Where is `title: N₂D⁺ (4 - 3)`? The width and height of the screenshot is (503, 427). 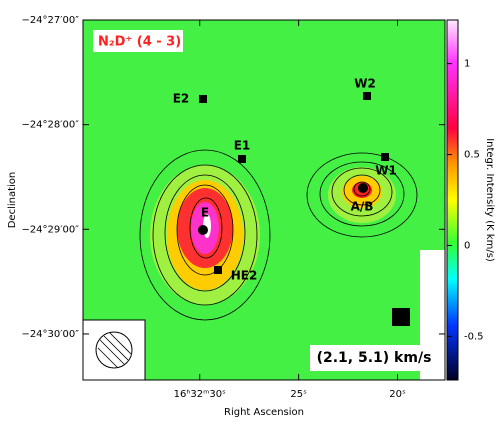 title: N₂D⁺ (4 - 3) is located at coordinates (139, 42).